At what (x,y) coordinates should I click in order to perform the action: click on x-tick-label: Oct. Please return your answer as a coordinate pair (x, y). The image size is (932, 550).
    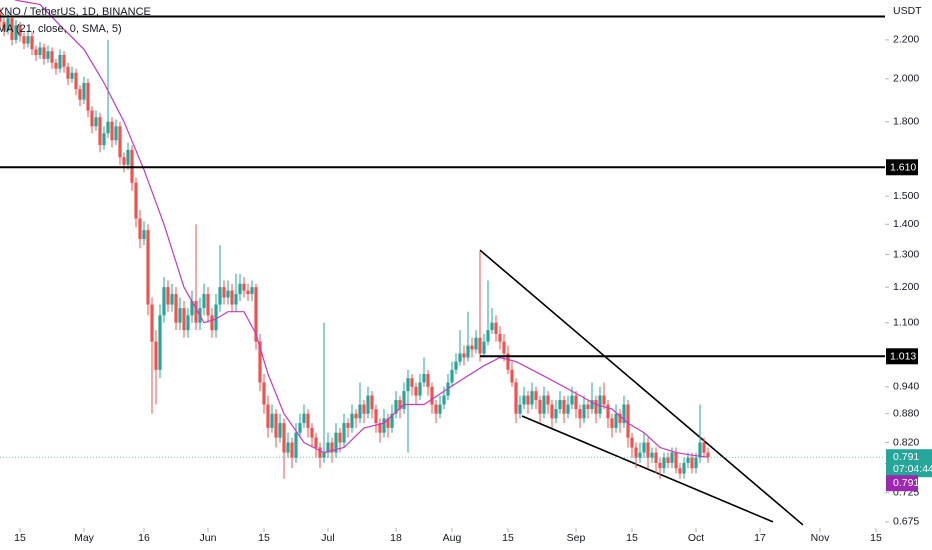
    Looking at the image, I should click on (696, 538).